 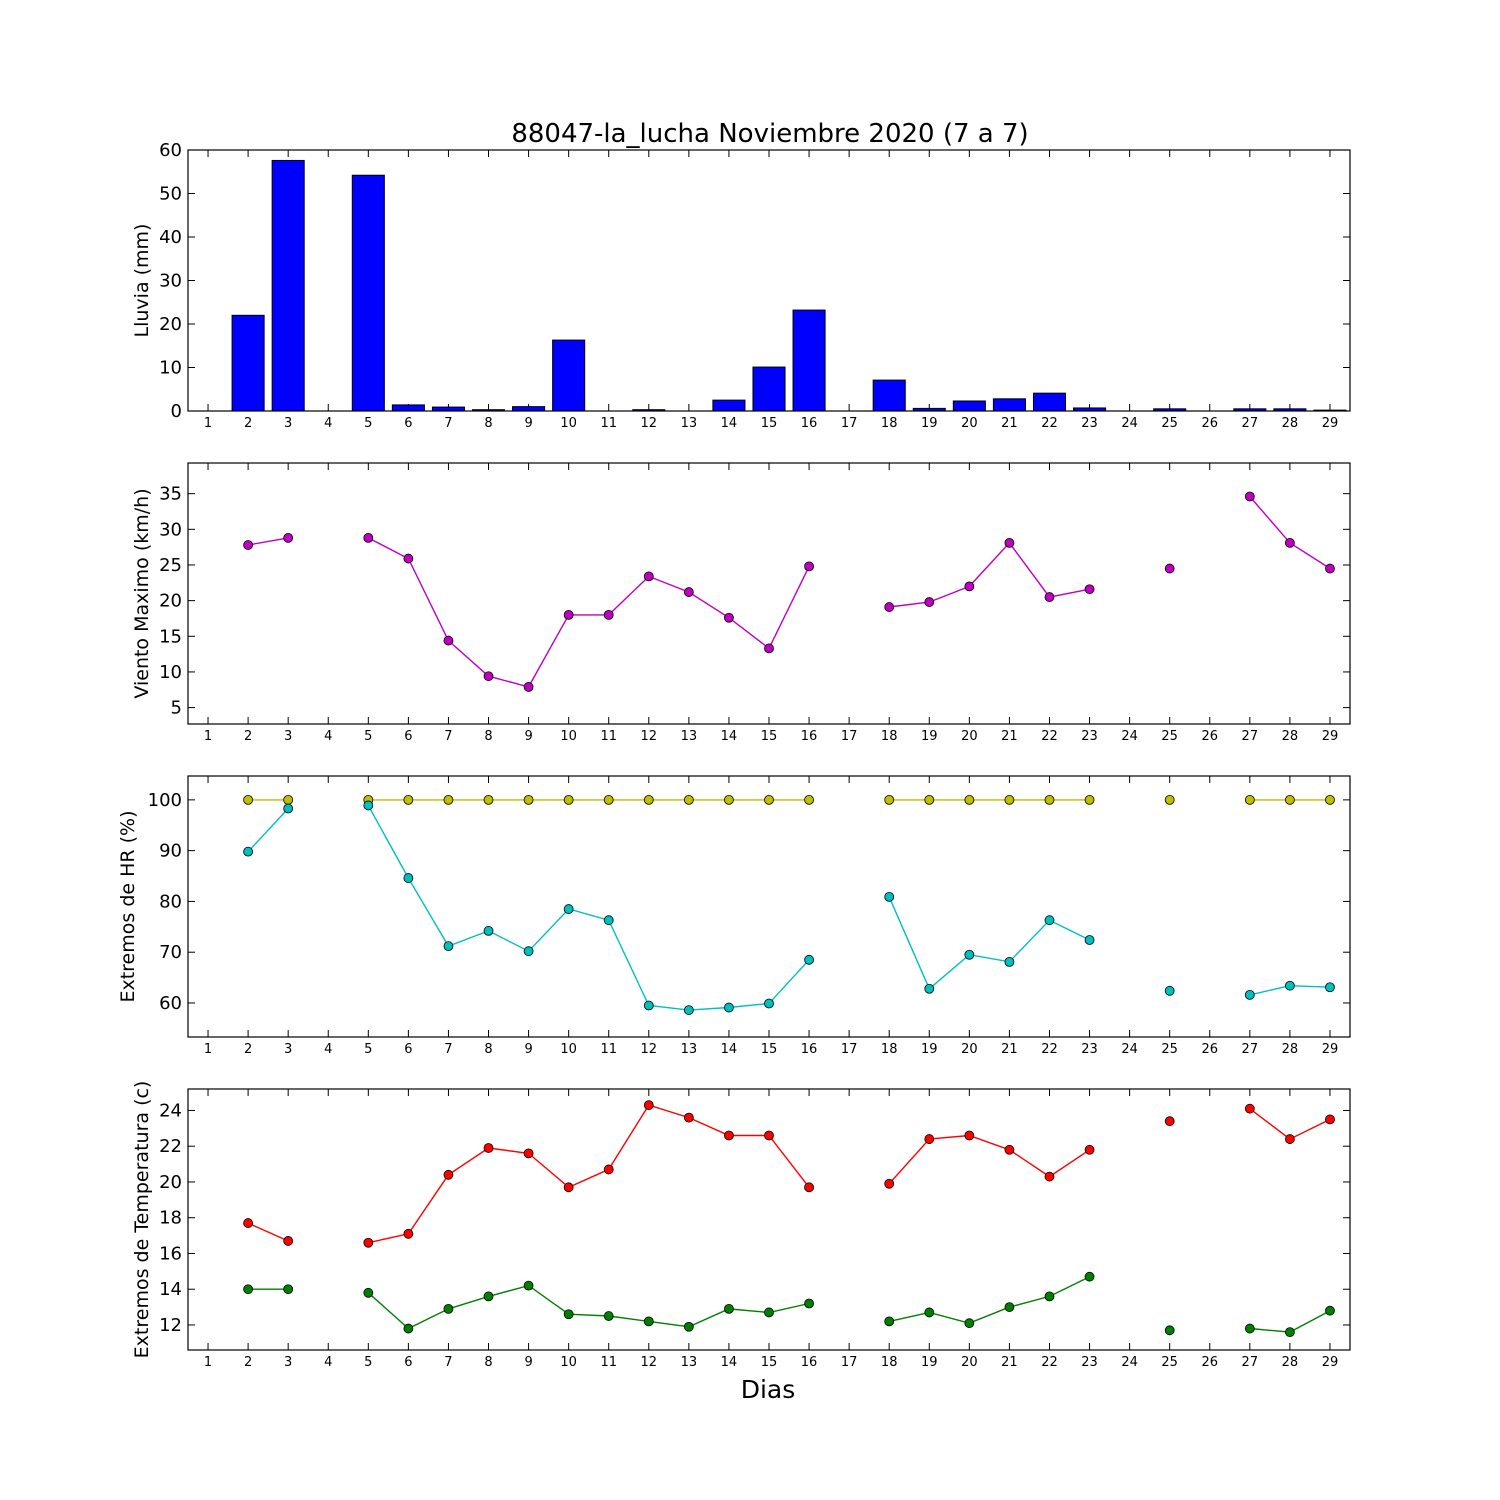 What do you see at coordinates (849, 423) in the screenshot?
I see `x-tick-label: 17` at bounding box center [849, 423].